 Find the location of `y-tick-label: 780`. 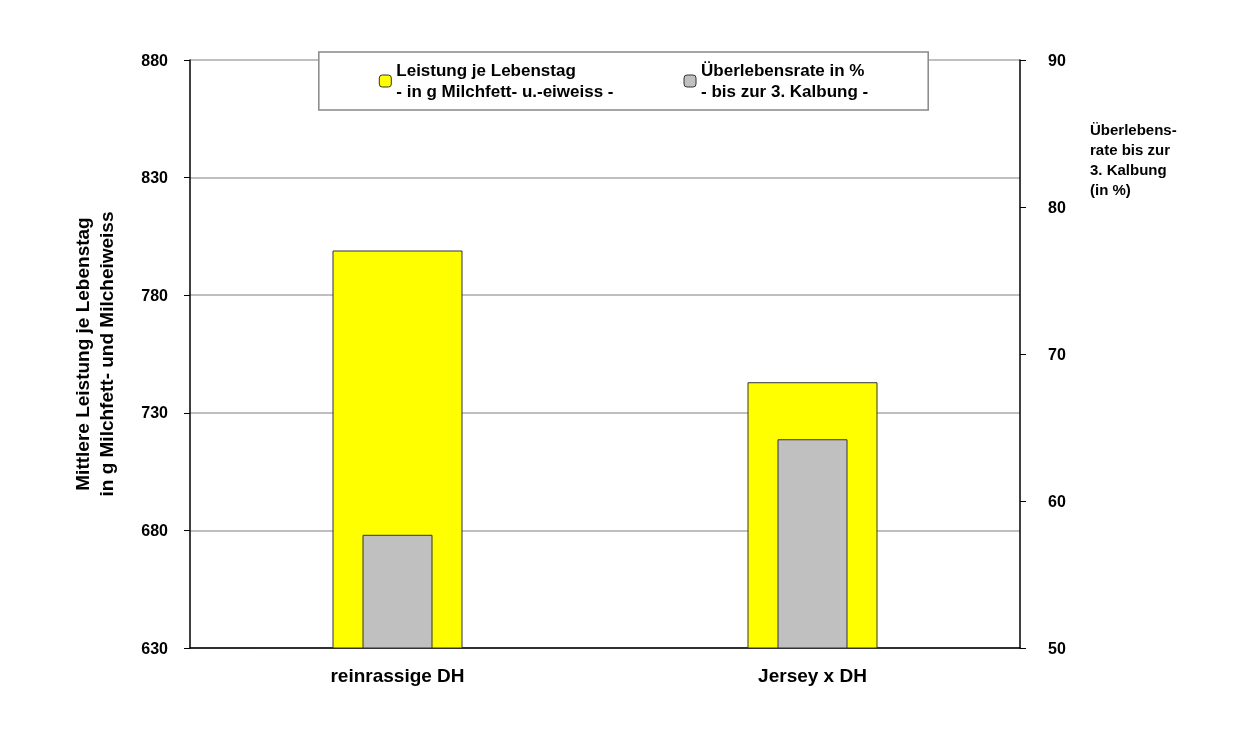

y-tick-label: 780 is located at coordinates (155, 295).